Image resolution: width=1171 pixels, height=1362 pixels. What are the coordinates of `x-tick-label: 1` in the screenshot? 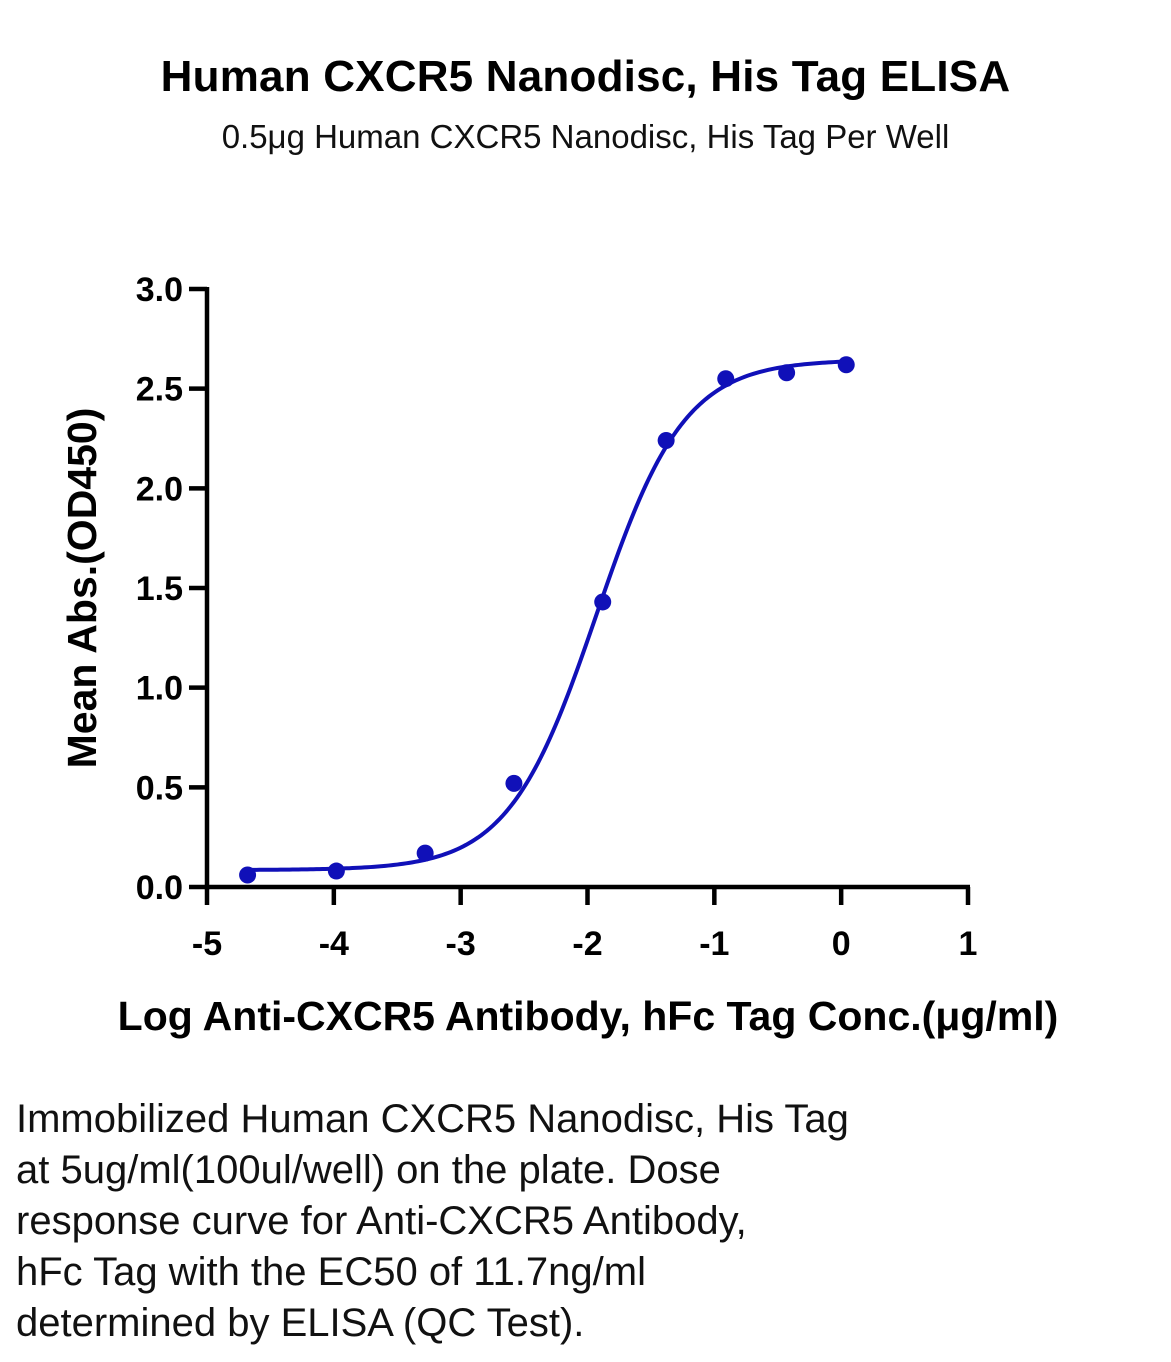 It's located at (968, 944).